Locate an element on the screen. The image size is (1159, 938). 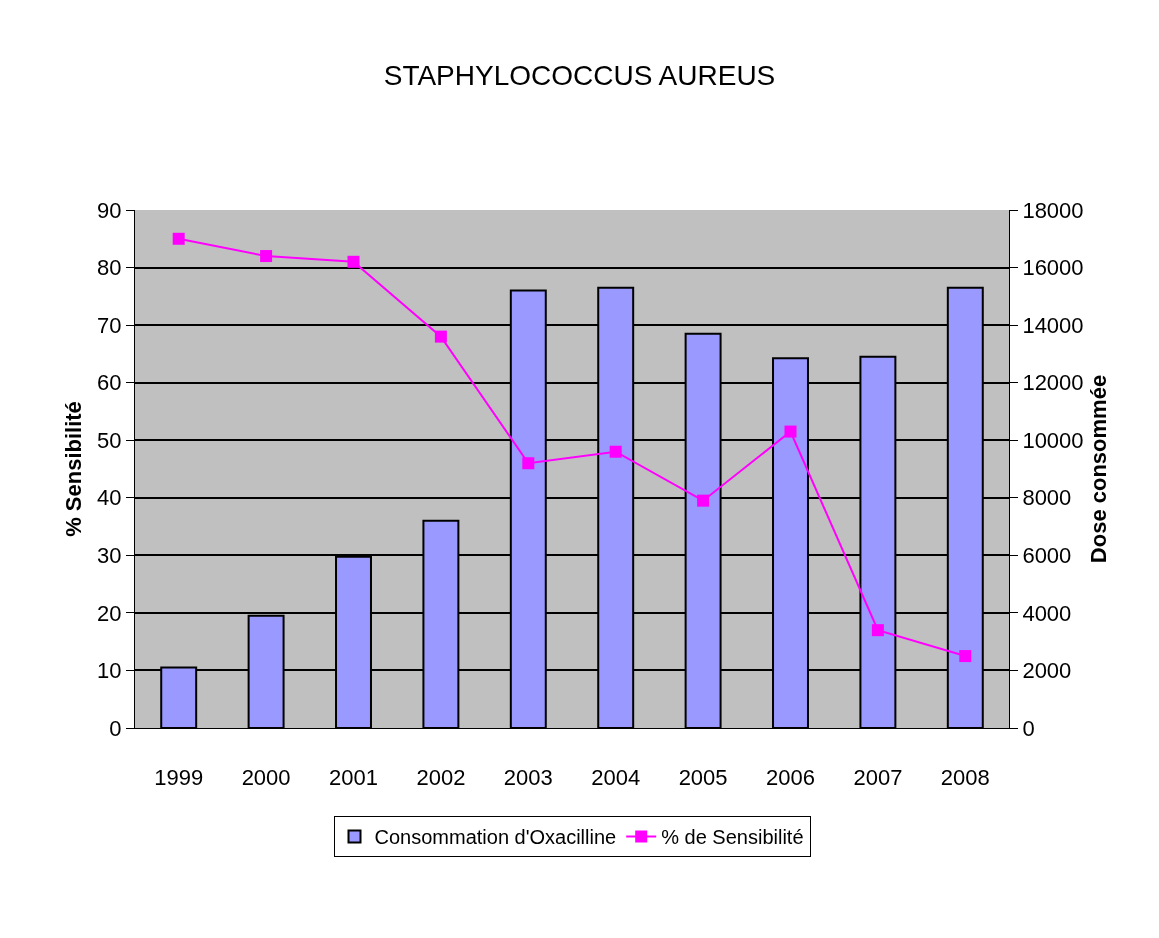
y2-tick-label: 16000 is located at coordinates (1053, 268).